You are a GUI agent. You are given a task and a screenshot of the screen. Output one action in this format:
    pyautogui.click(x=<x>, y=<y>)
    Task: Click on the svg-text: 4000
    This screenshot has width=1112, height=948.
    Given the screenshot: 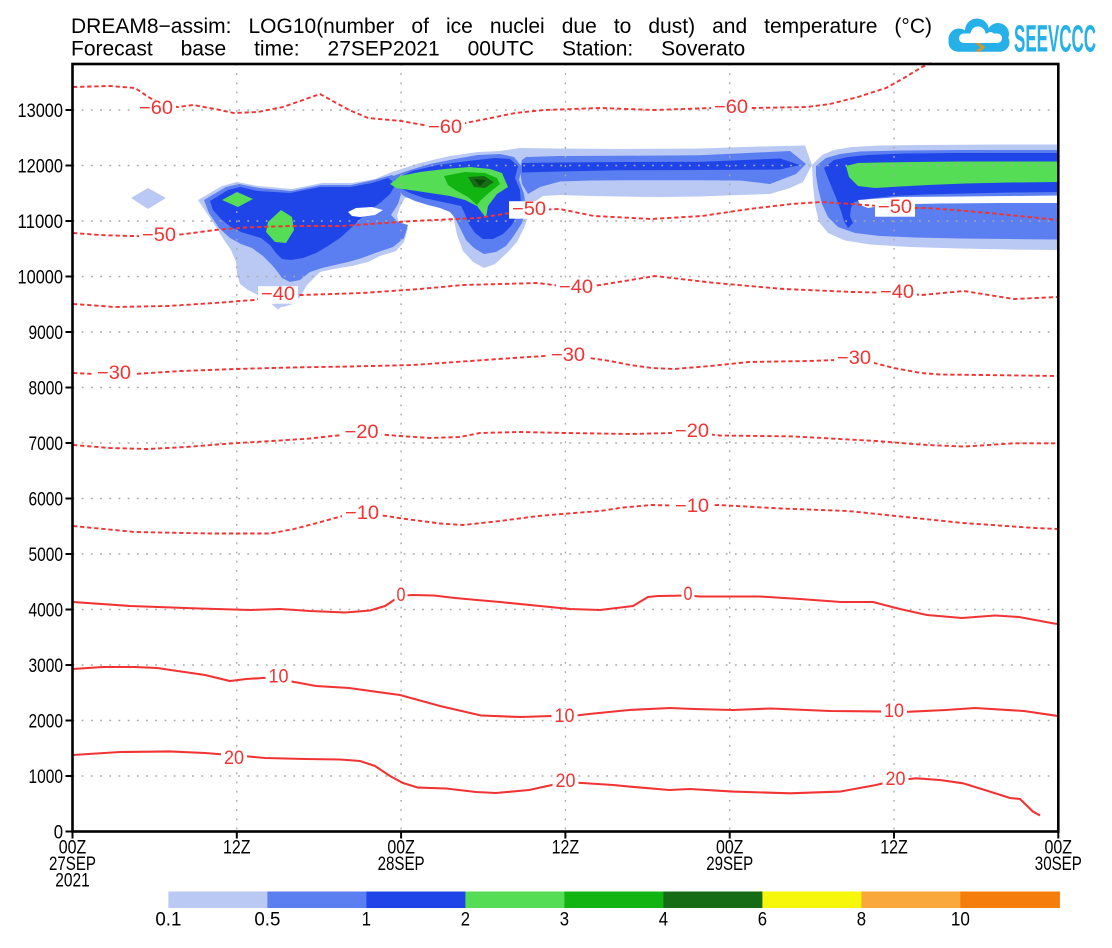 What is the action you would take?
    pyautogui.click(x=46, y=611)
    